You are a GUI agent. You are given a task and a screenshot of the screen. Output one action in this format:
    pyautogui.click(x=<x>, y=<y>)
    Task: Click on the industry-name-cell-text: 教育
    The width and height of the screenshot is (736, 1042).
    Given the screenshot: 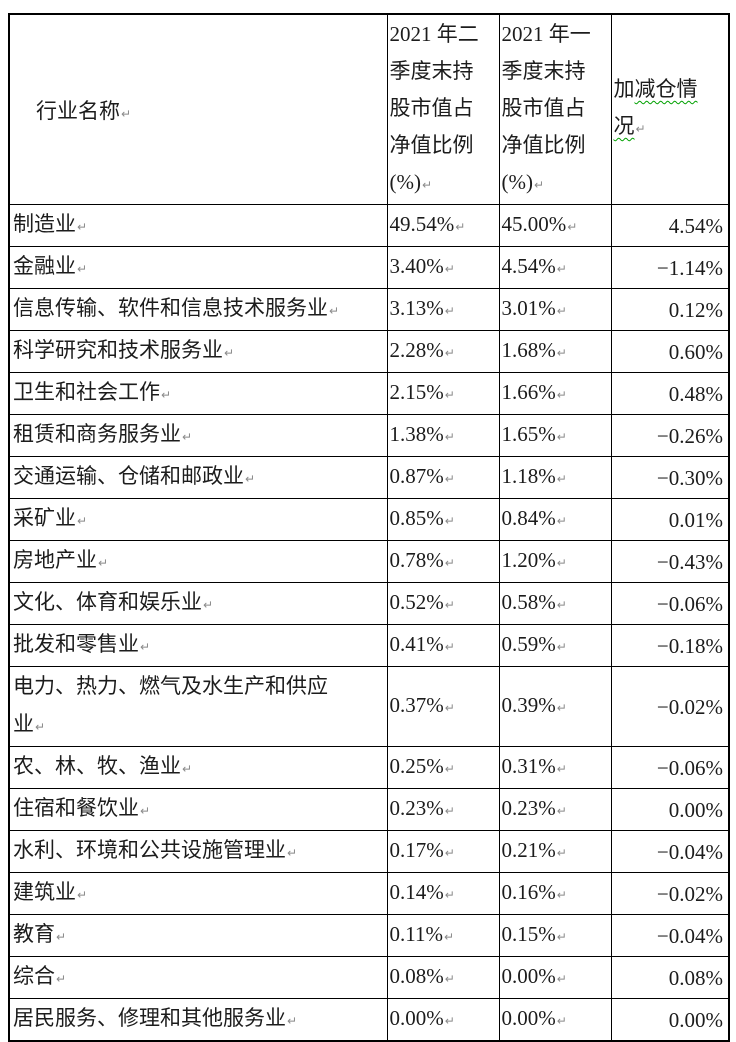 What is the action you would take?
    pyautogui.click(x=34, y=934)
    